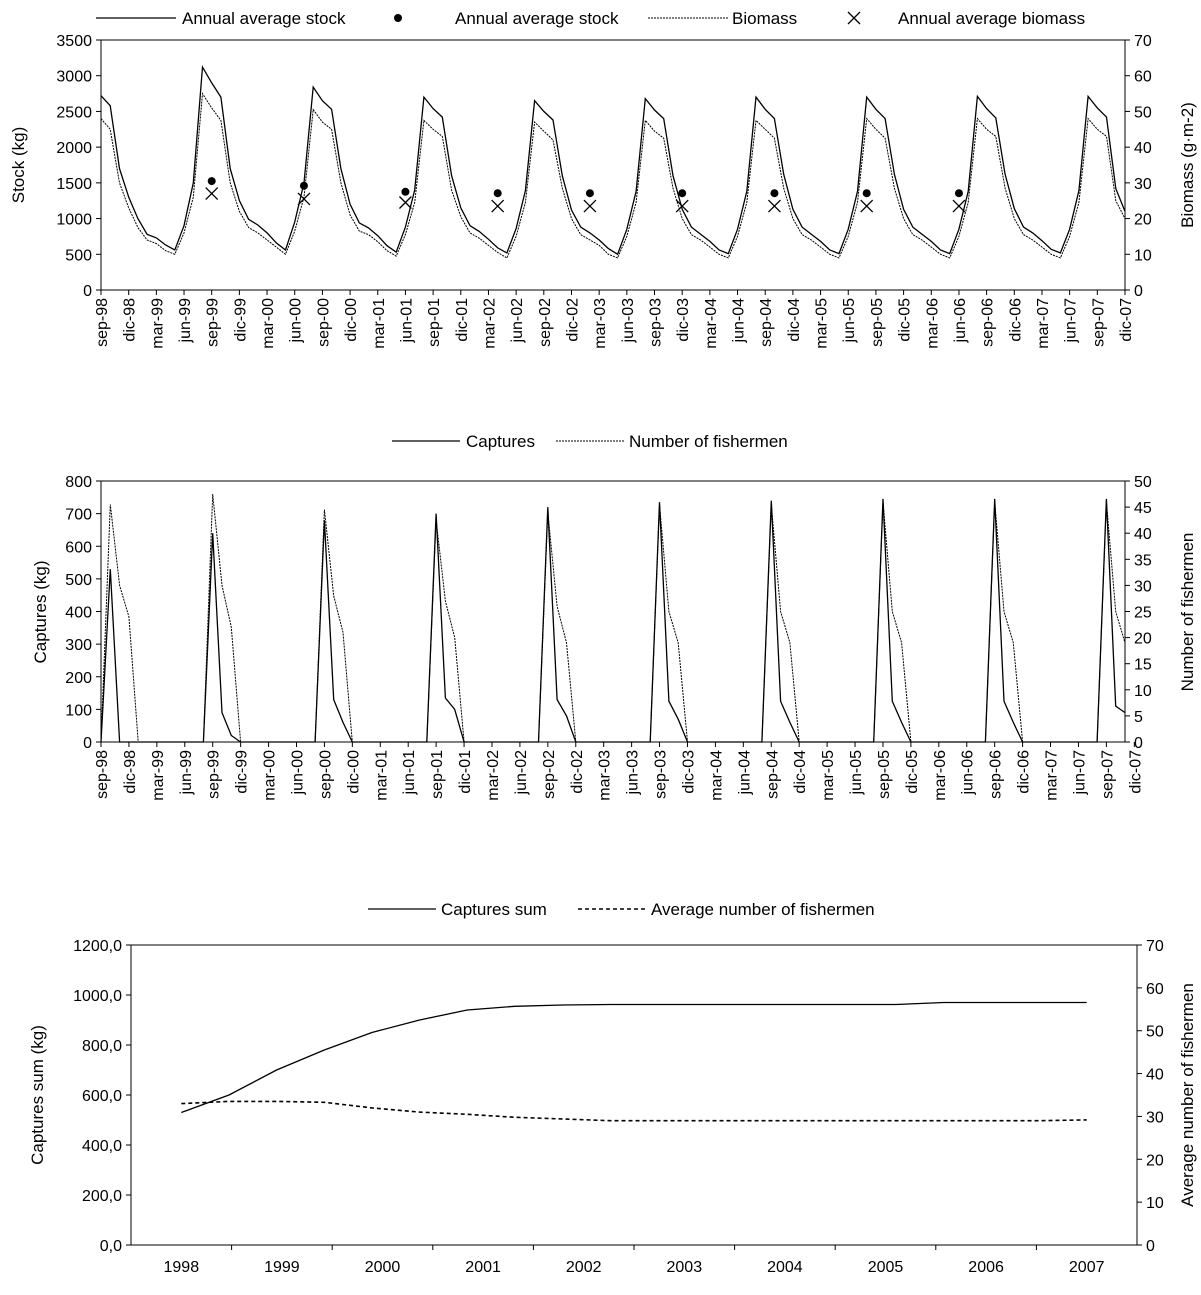  What do you see at coordinates (988, 322) in the screenshot?
I see `x-tick-label: sep-06` at bounding box center [988, 322].